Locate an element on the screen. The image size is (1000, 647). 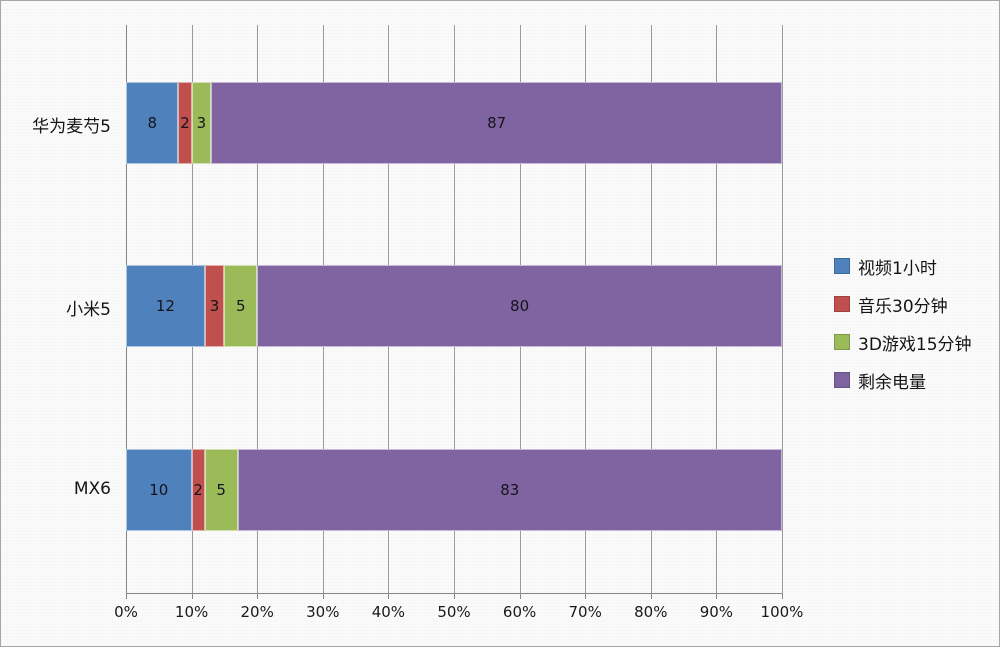
chart-legend: 视频1小时音乐30分钟 3D游戏15分钟 剩余电量 is located at coordinates (903, 323).